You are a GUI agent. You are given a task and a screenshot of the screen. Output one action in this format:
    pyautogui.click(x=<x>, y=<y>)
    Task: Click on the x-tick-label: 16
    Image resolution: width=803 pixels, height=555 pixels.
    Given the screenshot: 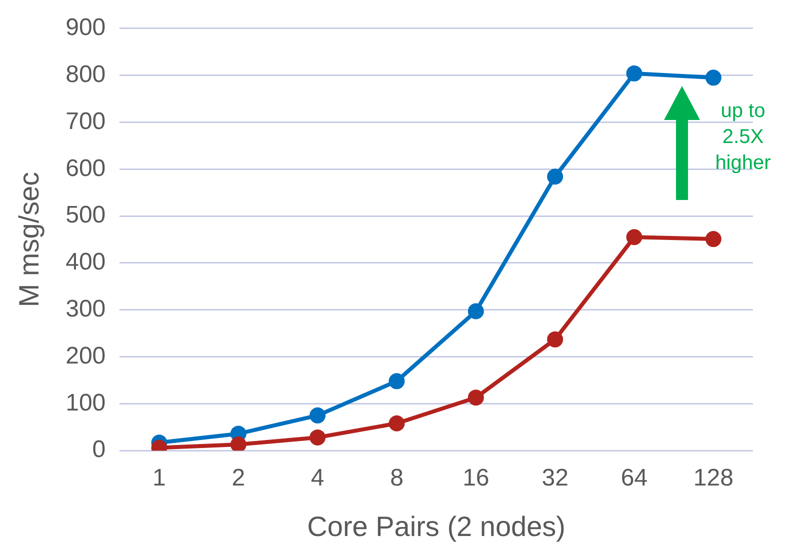 What is the action you would take?
    pyautogui.click(x=476, y=478)
    